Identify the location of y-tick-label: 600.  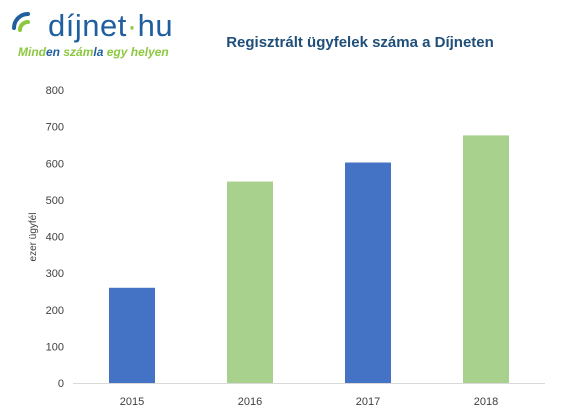
(55, 164).